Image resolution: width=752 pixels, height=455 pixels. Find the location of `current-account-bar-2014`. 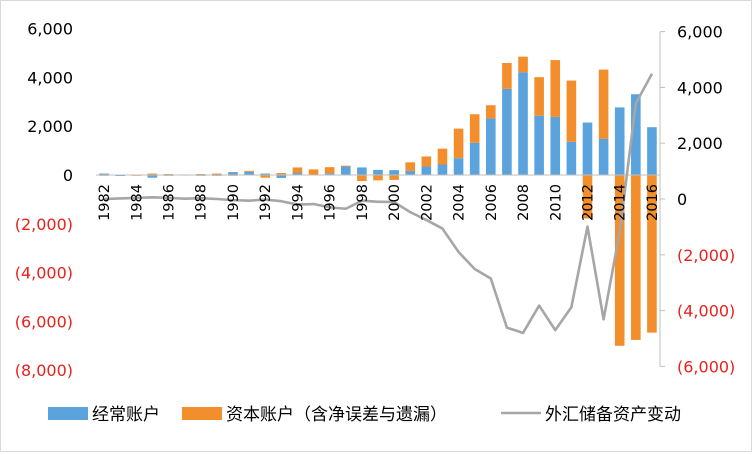

current-account-bar-2014 is located at coordinates (619, 141).